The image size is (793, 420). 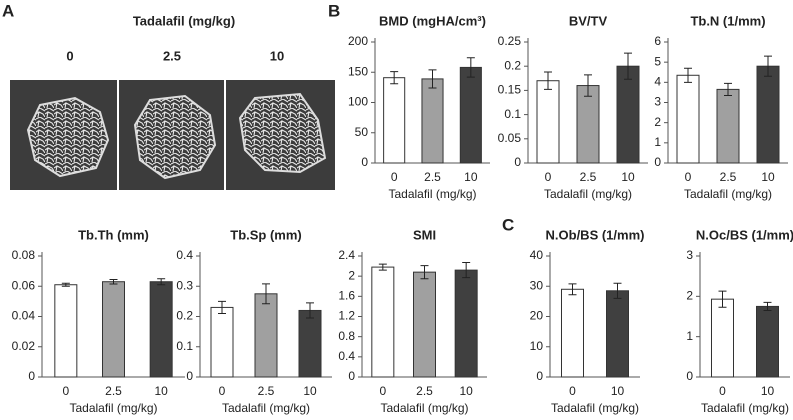 What do you see at coordinates (24, 285) in the screenshot?
I see `y-tick-label: 0.06` at bounding box center [24, 285].